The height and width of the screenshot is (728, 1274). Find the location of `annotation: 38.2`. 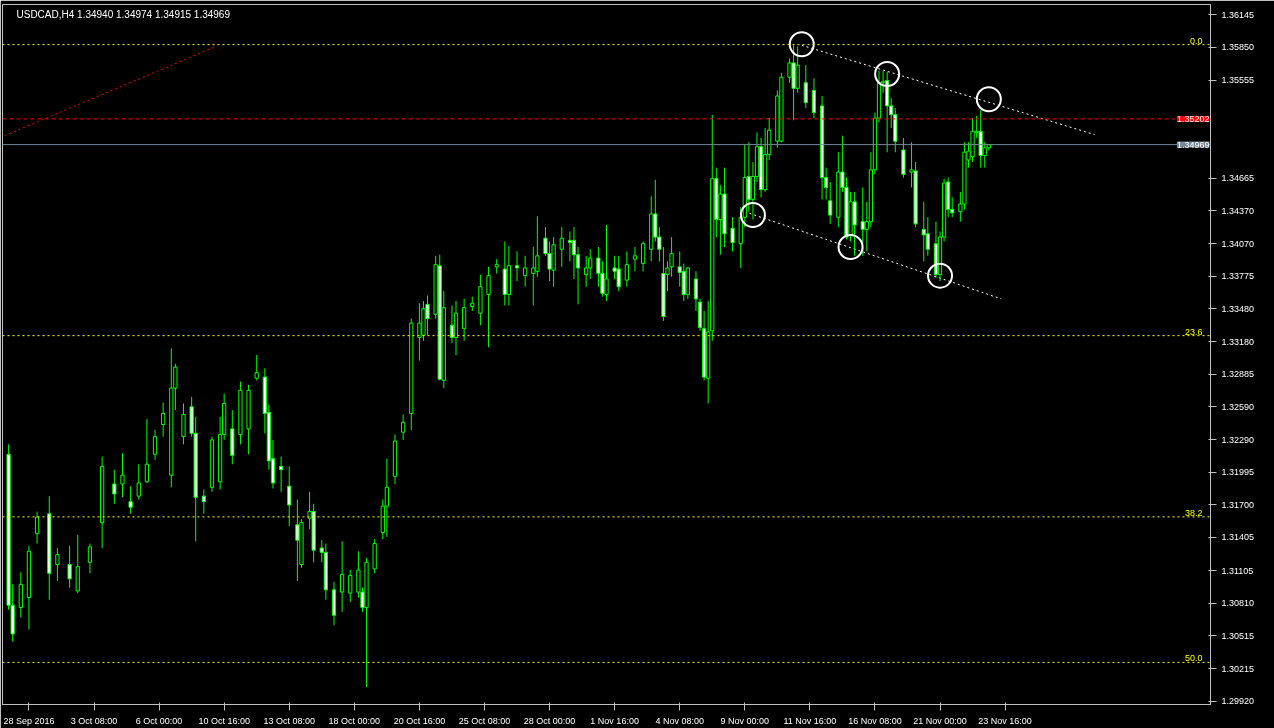

annotation: 38.2 is located at coordinates (1193, 512).